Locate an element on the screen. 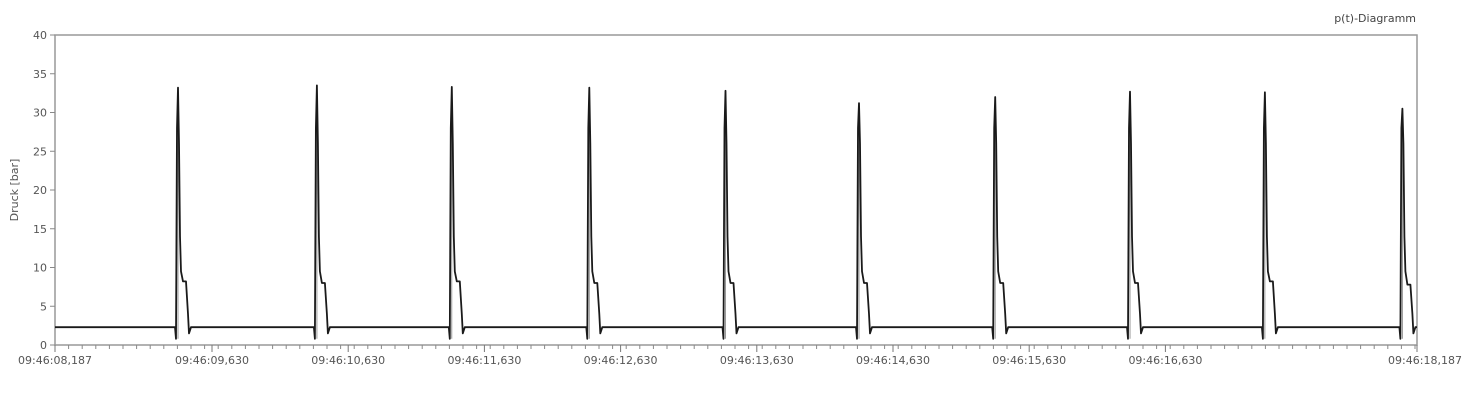 This screenshot has width=1464, height=402. x-tick-label: 09:46:13,630 is located at coordinates (757, 360).